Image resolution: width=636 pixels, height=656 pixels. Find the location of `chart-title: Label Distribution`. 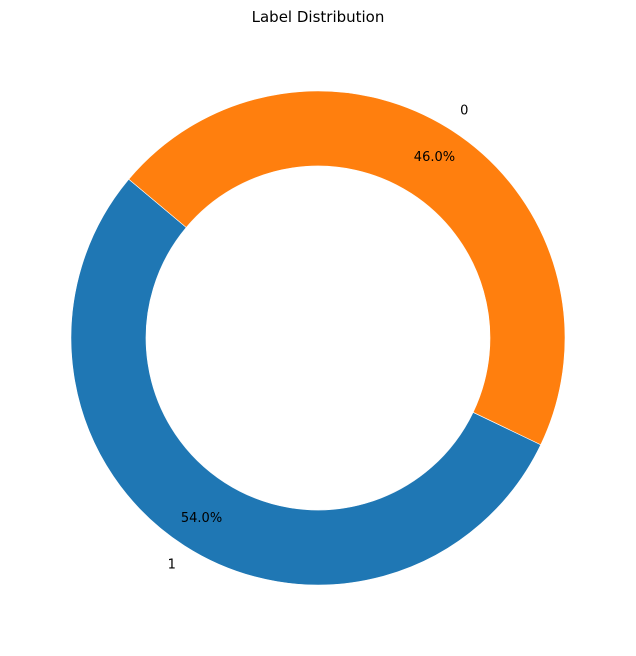

chart-title: Label Distribution is located at coordinates (318, 17).